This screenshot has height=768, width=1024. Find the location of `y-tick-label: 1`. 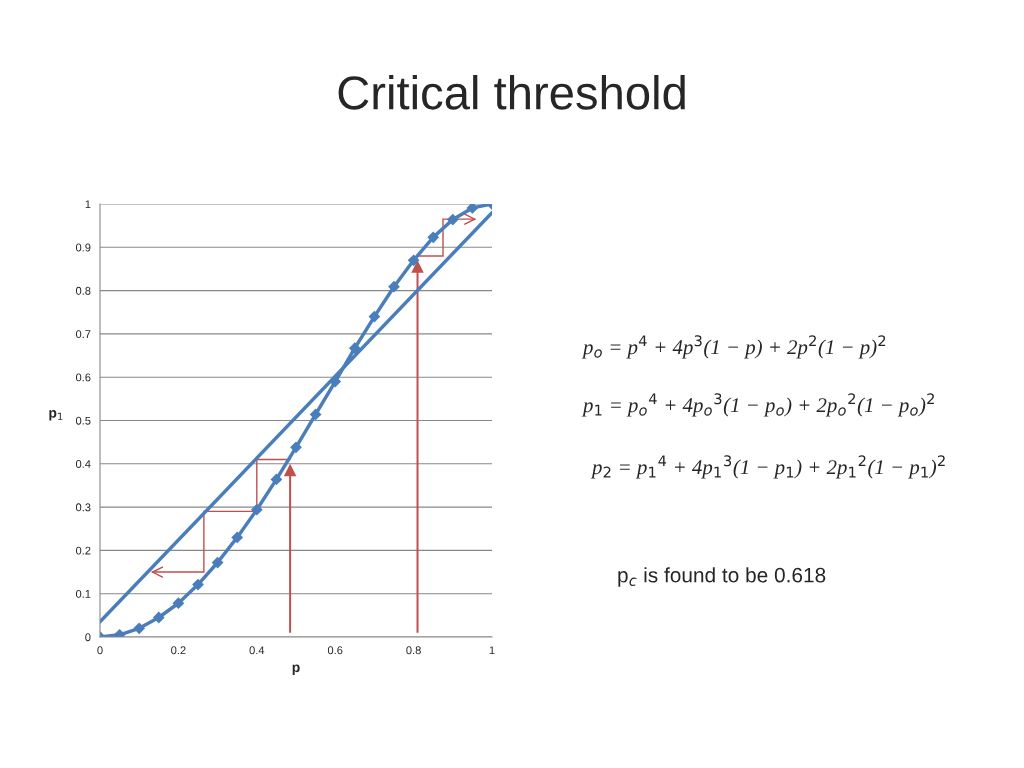

y-tick-label: 1 is located at coordinates (88, 204).